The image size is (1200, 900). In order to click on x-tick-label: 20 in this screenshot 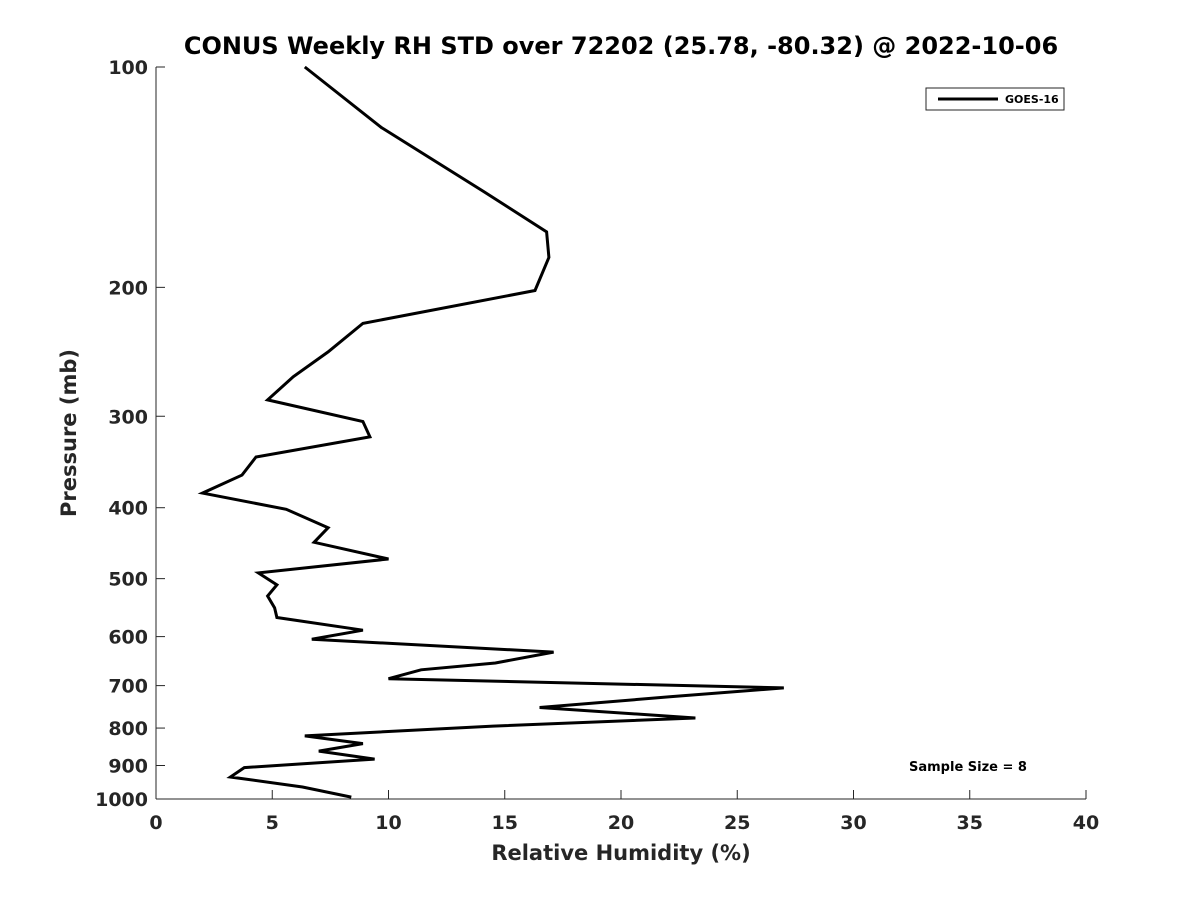, I will do `click(621, 823)`.